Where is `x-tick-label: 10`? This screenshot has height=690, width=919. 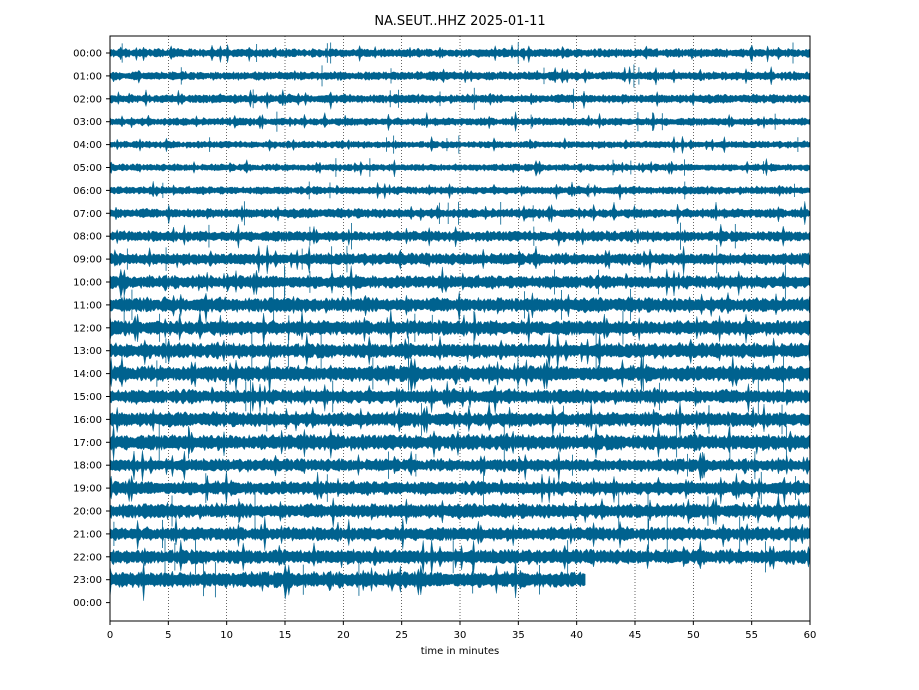 x-tick-label: 10 is located at coordinates (226, 635).